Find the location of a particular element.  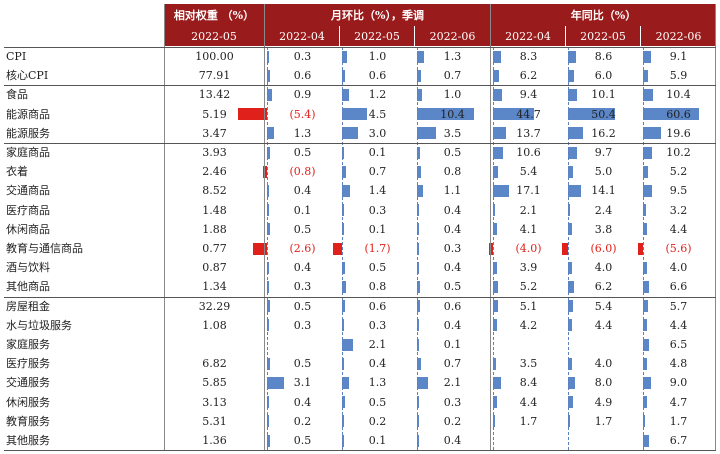

yoy-value: 1.7 is located at coordinates (603, 421).